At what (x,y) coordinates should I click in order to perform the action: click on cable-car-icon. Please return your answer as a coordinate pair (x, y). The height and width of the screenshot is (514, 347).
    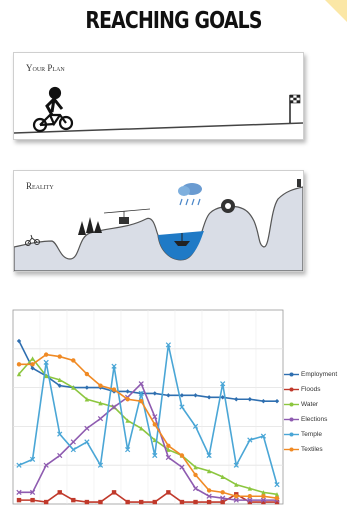
    Looking at the image, I should click on (127, 216).